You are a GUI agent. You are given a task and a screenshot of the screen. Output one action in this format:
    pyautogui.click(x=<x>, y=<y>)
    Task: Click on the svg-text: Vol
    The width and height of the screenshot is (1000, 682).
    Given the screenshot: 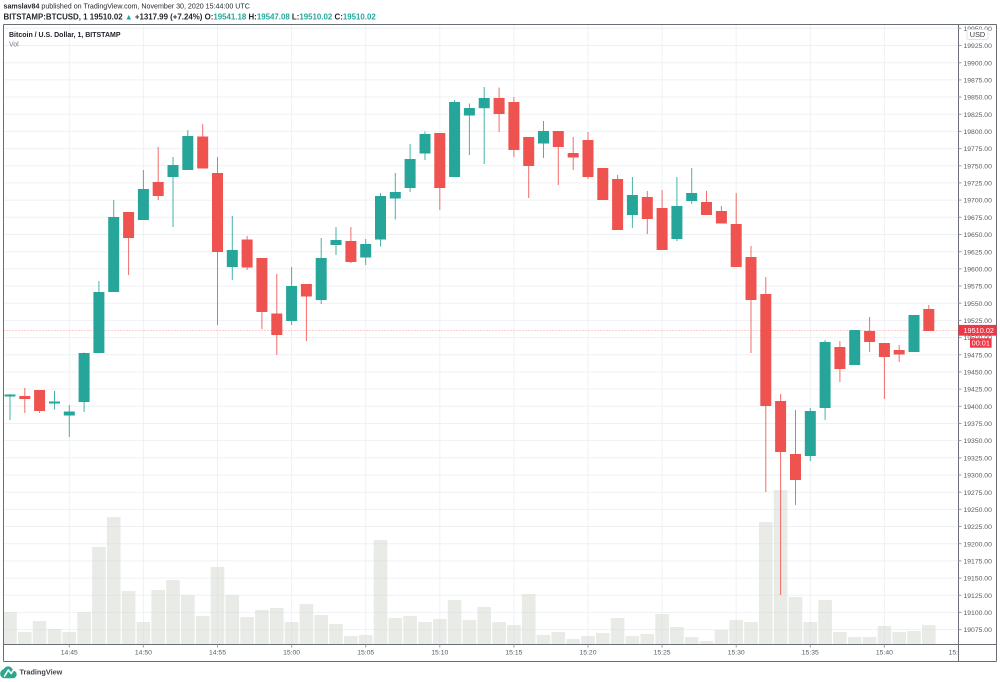 What is the action you would take?
    pyautogui.click(x=14, y=45)
    